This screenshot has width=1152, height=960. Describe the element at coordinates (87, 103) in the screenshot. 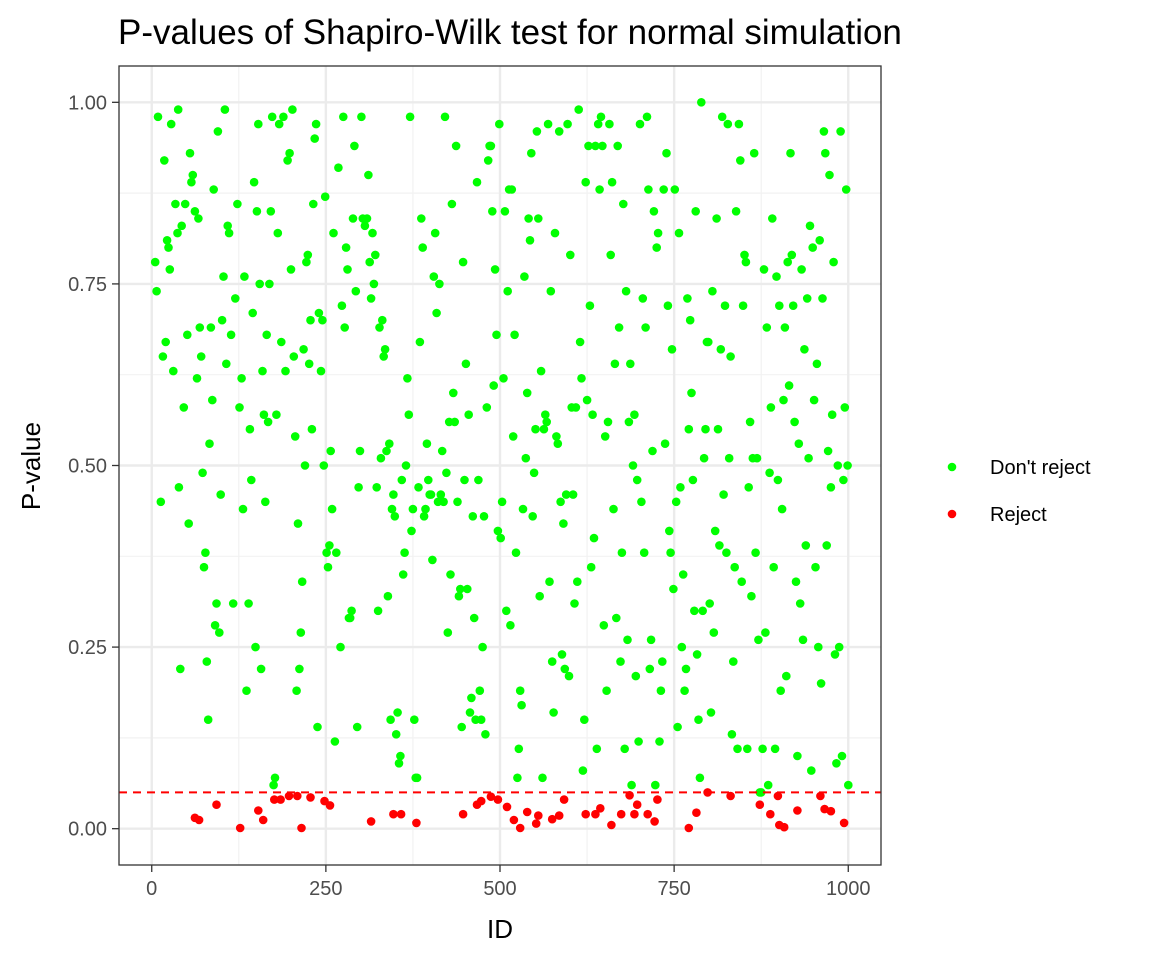

I see `y-tick-label: 1.00` at that location.